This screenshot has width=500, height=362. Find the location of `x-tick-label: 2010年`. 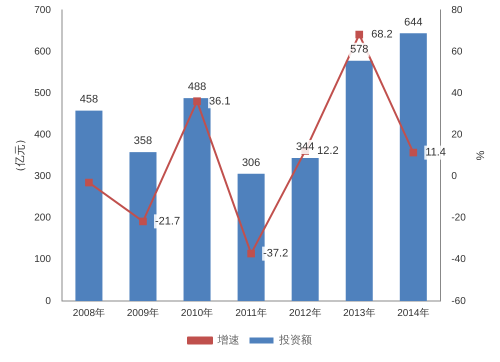

x-tick-label: 2010年 is located at coordinates (197, 312).